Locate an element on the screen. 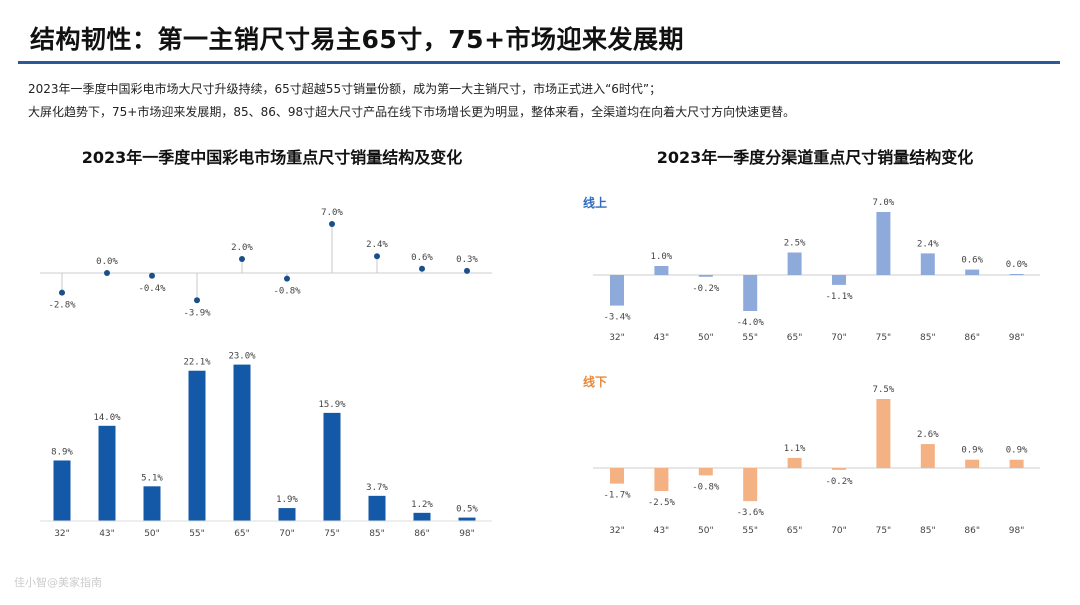 The image size is (1080, 605). watermark-text: 佳小智@美家指南 is located at coordinates (58, 582).